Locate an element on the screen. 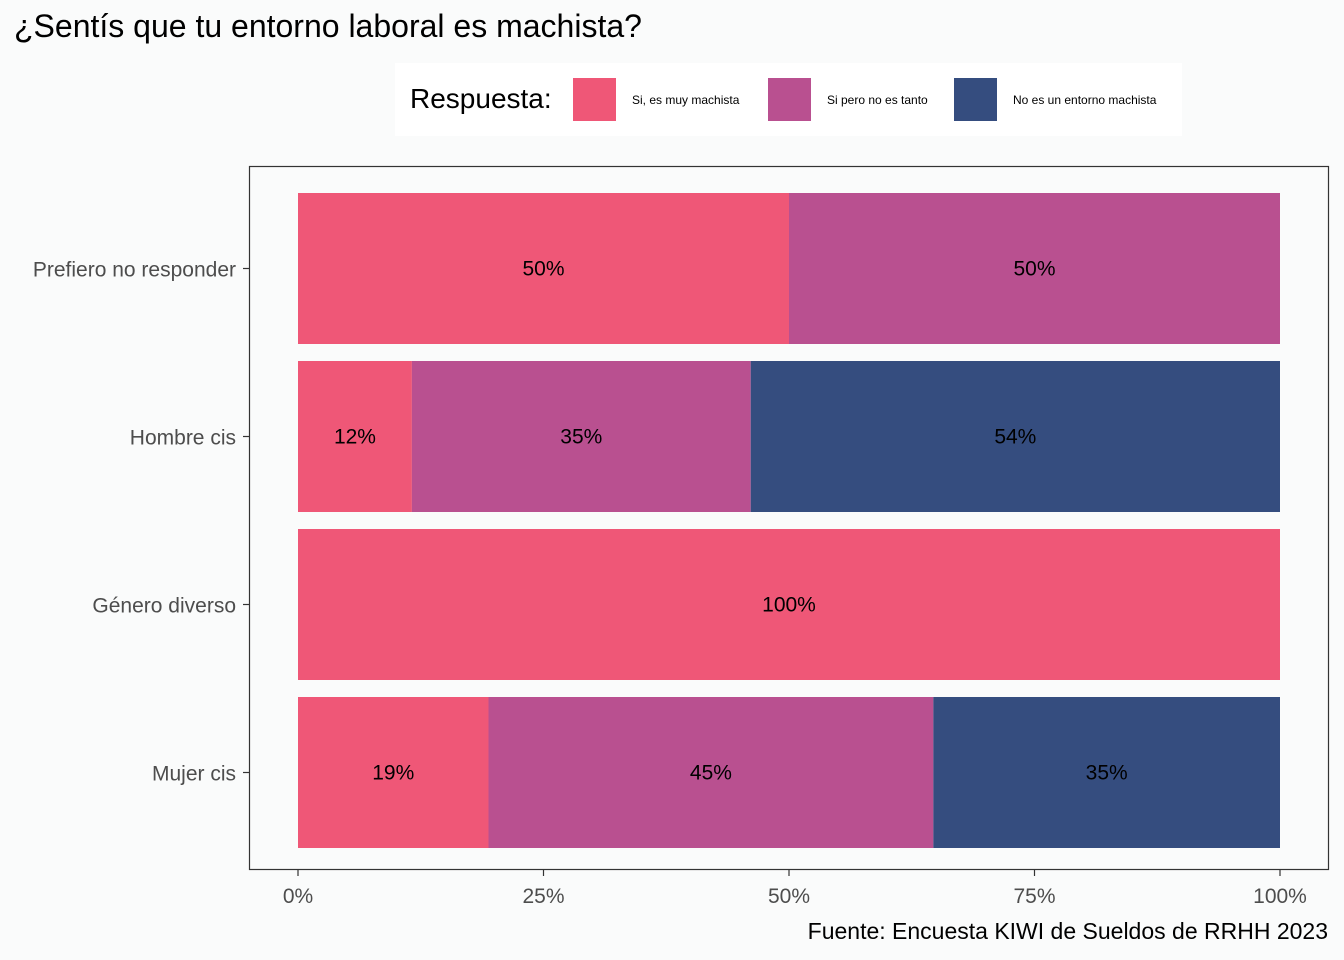 The width and height of the screenshot is (1344, 960). legend-title: Respuesta: is located at coordinates (481, 98).